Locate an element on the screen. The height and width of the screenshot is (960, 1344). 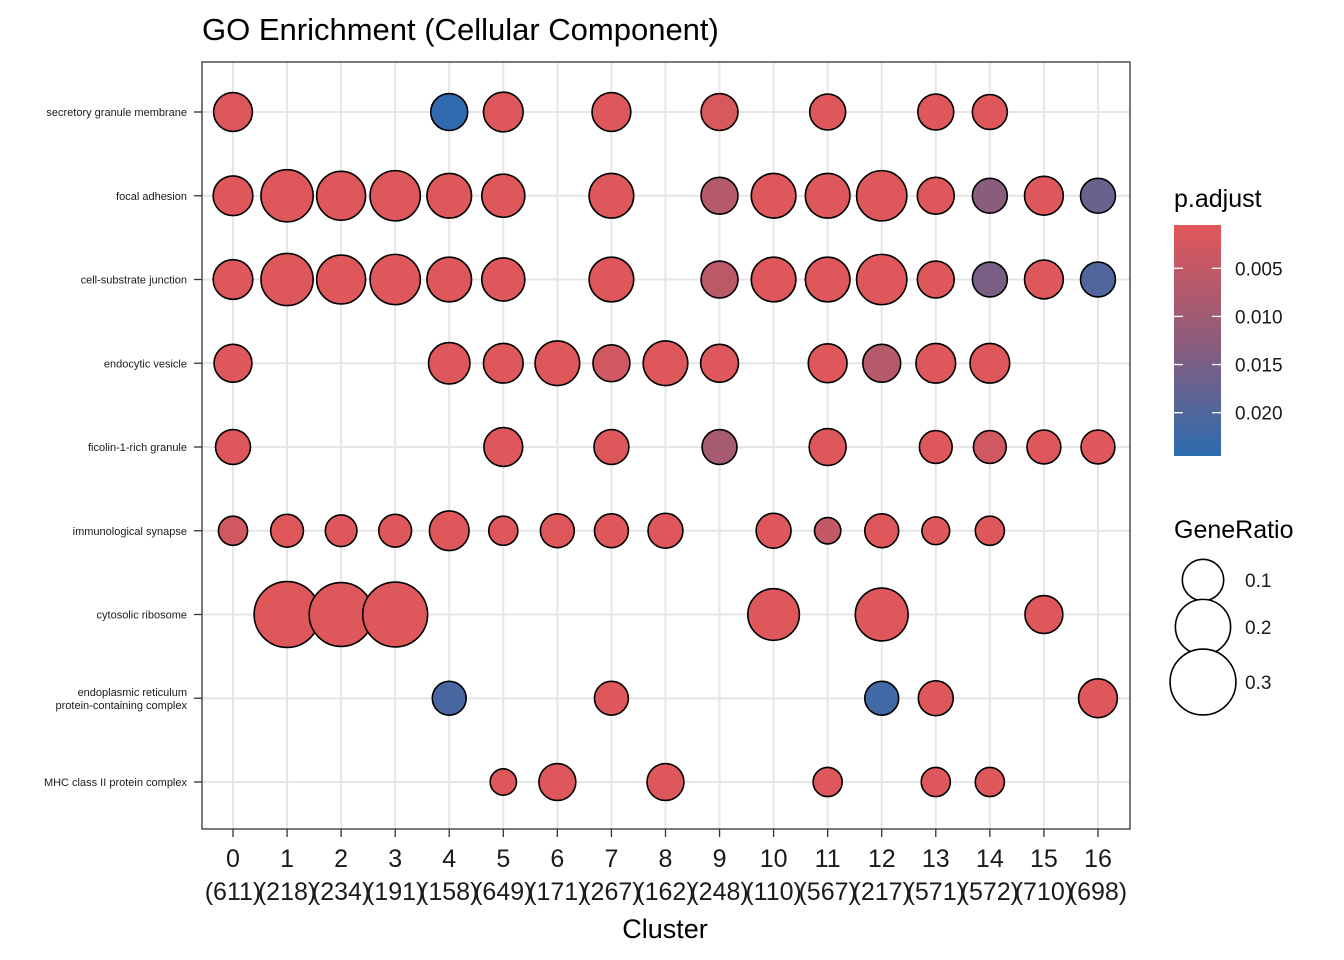
y-tick-label: focal adhesion is located at coordinates (151, 197).